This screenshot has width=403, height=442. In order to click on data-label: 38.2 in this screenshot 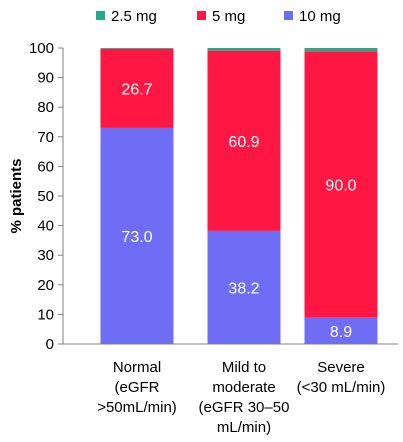, I will do `click(243, 288)`.